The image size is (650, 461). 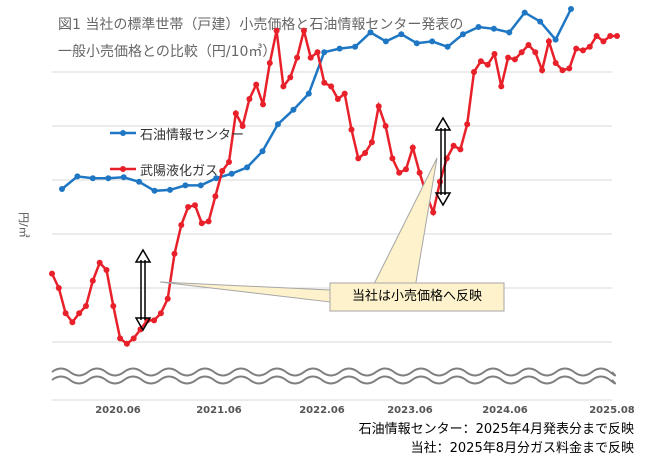 I want to click on x-tick-label-5: 2025.08, so click(x=612, y=410).